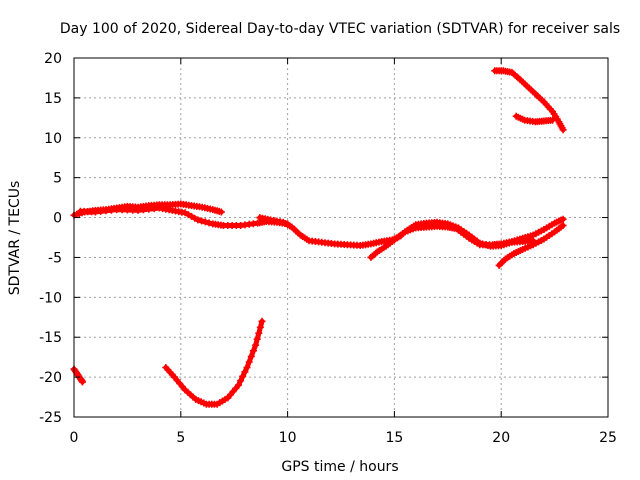 Image resolution: width=640 pixels, height=480 pixels. Describe the element at coordinates (180, 438) in the screenshot. I see `x-tick-label: 5` at that location.